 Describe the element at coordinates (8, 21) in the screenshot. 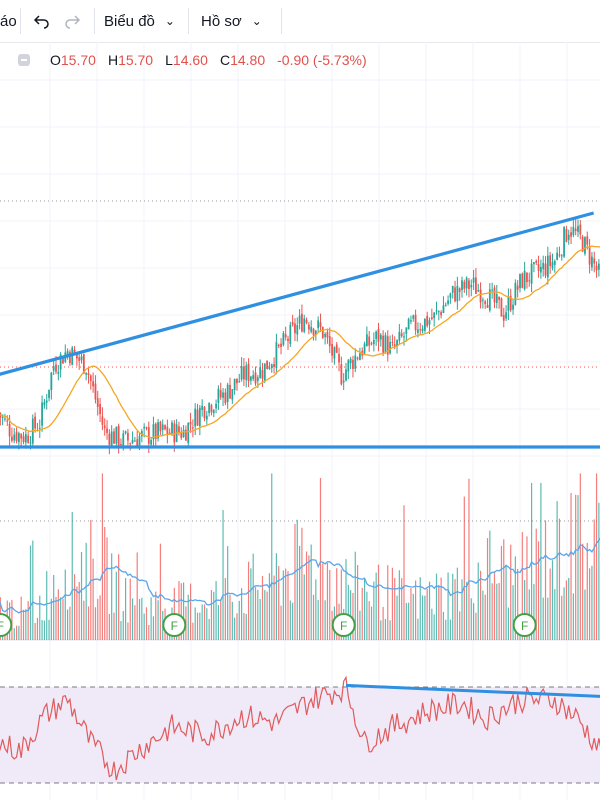

I see `toolbar-cut-item: áo` at that location.